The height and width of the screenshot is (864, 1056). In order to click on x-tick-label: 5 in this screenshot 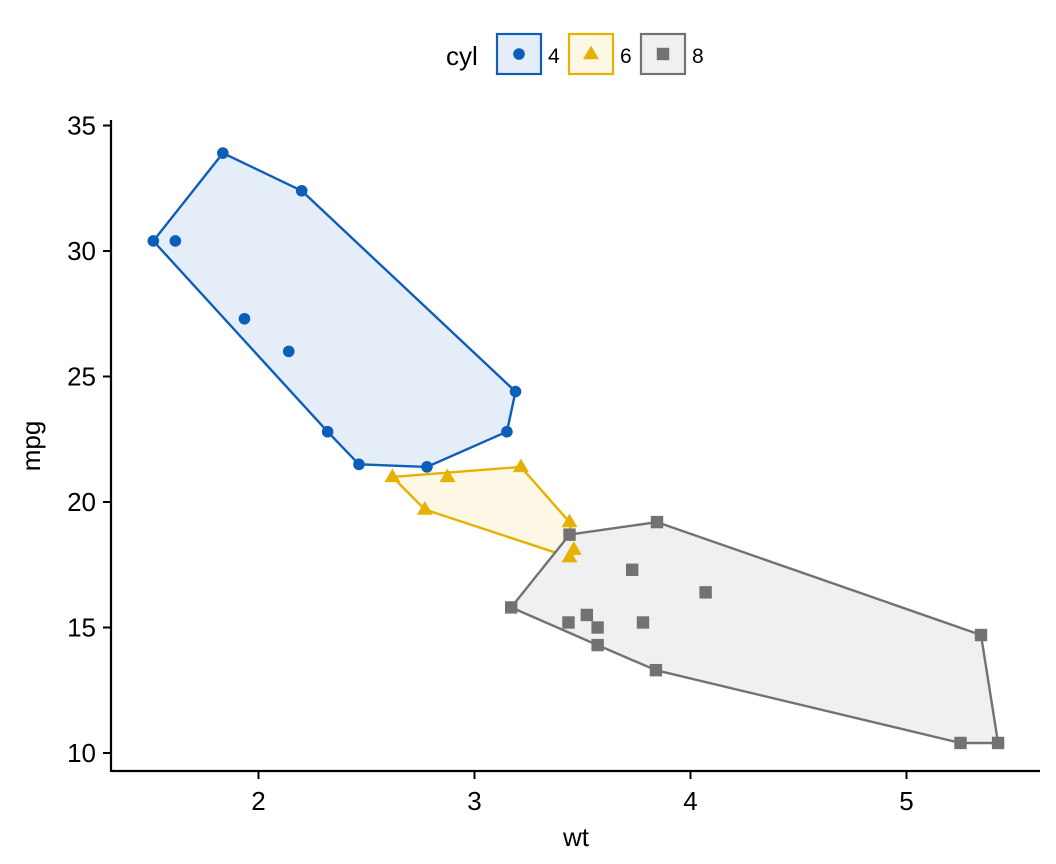, I will do `click(906, 801)`.